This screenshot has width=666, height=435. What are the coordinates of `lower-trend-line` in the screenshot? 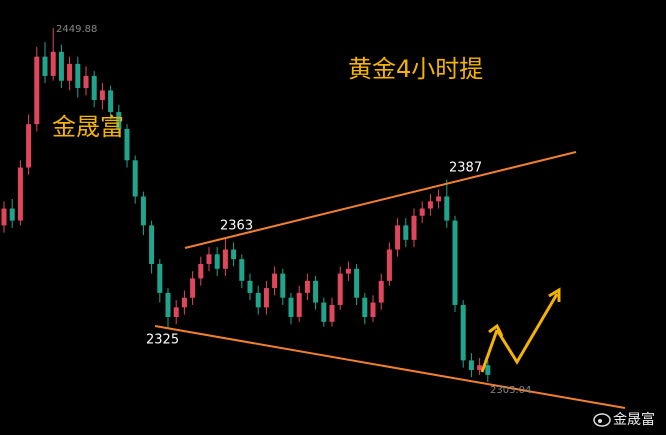 It's located at (390, 367).